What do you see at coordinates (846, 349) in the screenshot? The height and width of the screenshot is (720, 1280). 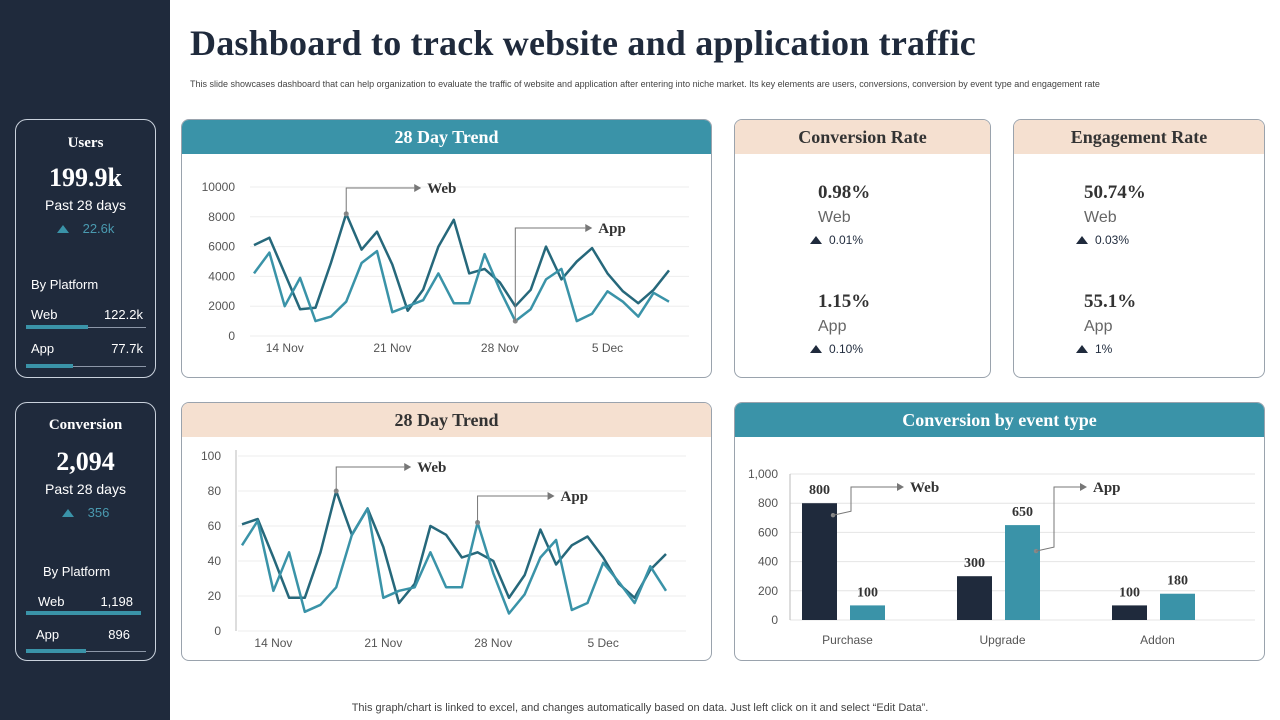 I see `rate-change-value: 0.10%` at bounding box center [846, 349].